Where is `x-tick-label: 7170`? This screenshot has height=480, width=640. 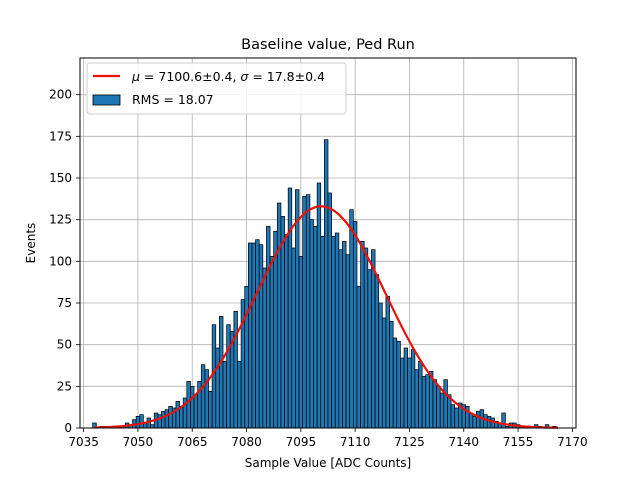
x-tick-label: 7170 is located at coordinates (572, 442).